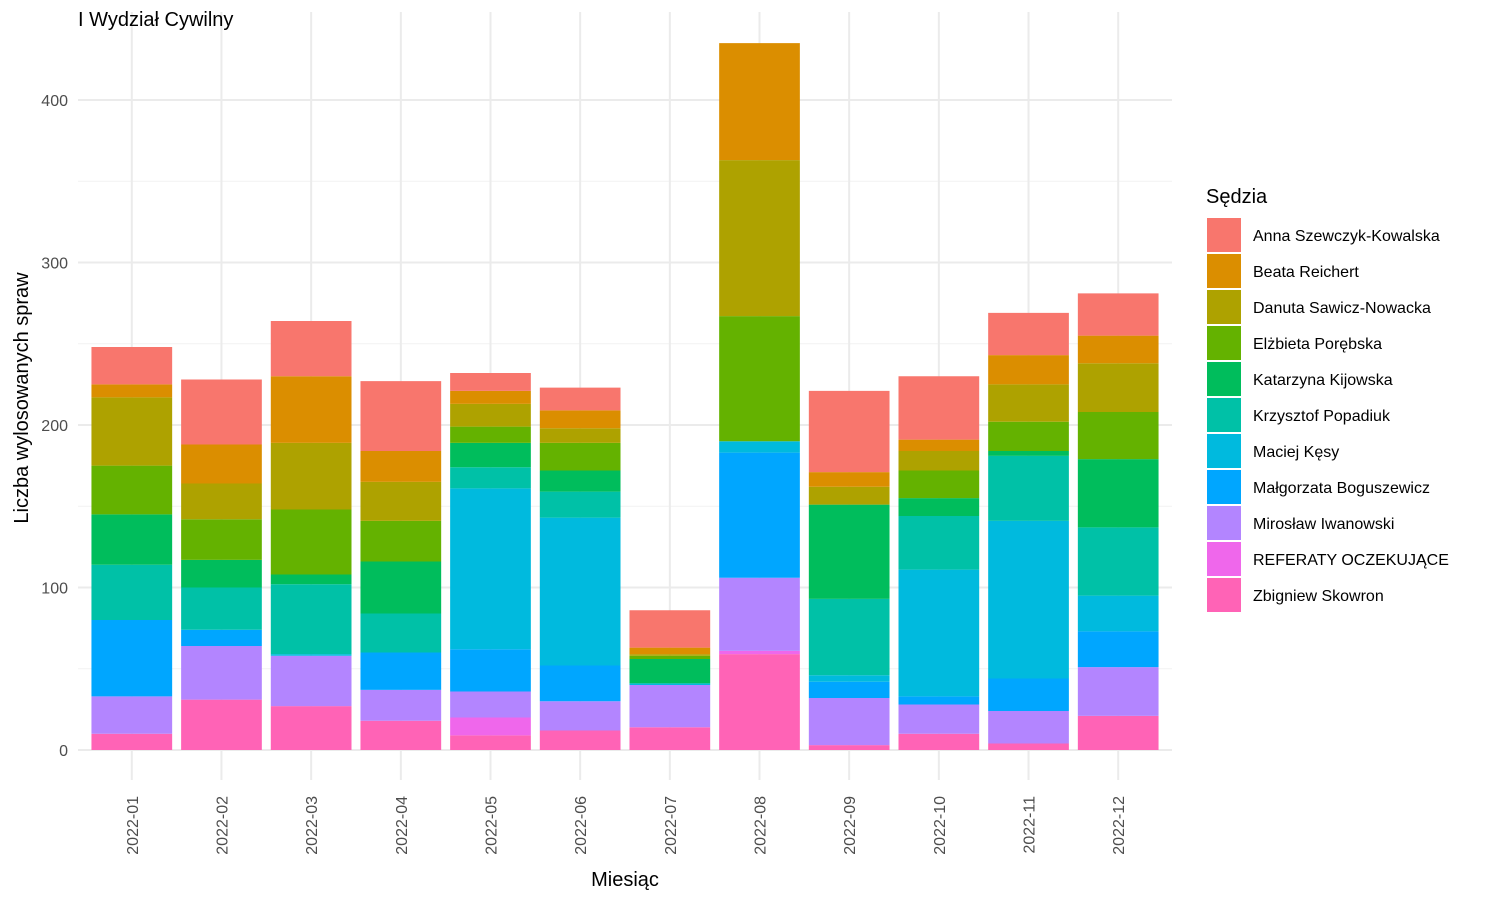 The image size is (1500, 900). I want to click on x-tick-label: 2022-07, so click(671, 825).